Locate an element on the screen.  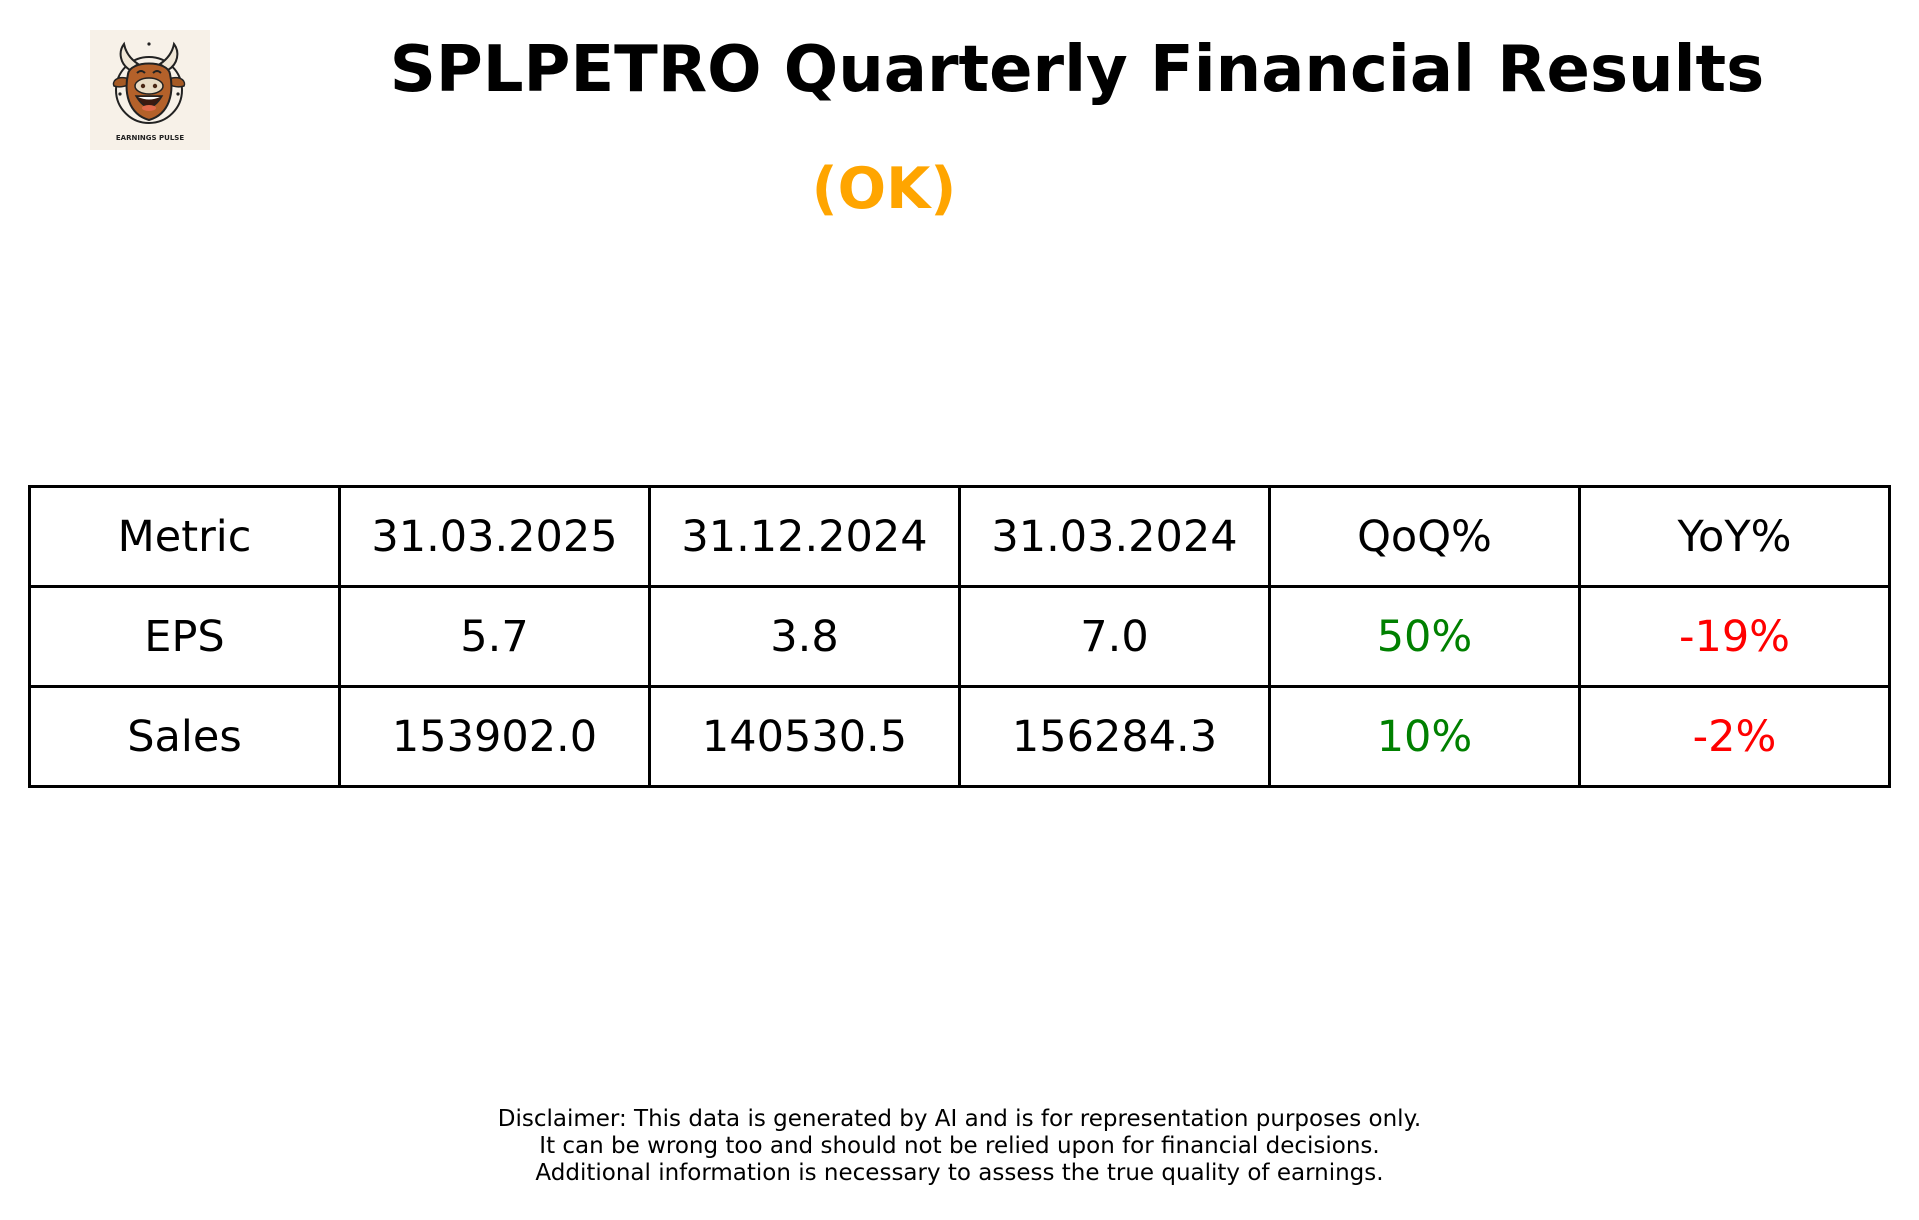
table-row: EPS 5.7 3.8 7.0 50% -19% is located at coordinates (959, 636).